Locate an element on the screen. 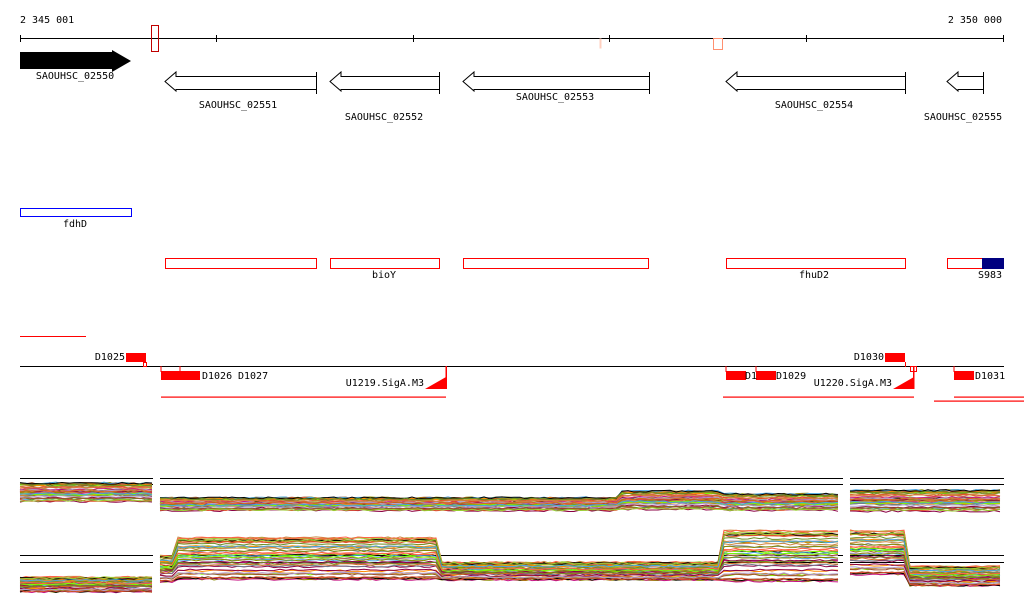 Image resolution: width=1024 pixels, height=611 pixels. feature-d1031 is located at coordinates (964, 375).